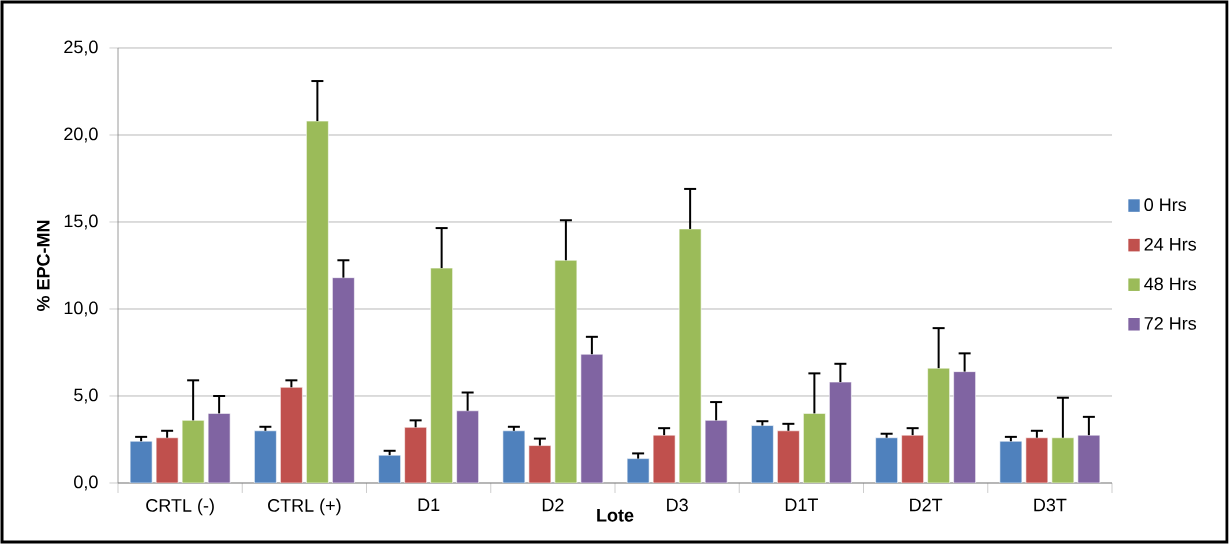 The width and height of the screenshot is (1229, 544). Describe the element at coordinates (1170, 323) in the screenshot. I see `legend-label: 72 Hrs` at that location.